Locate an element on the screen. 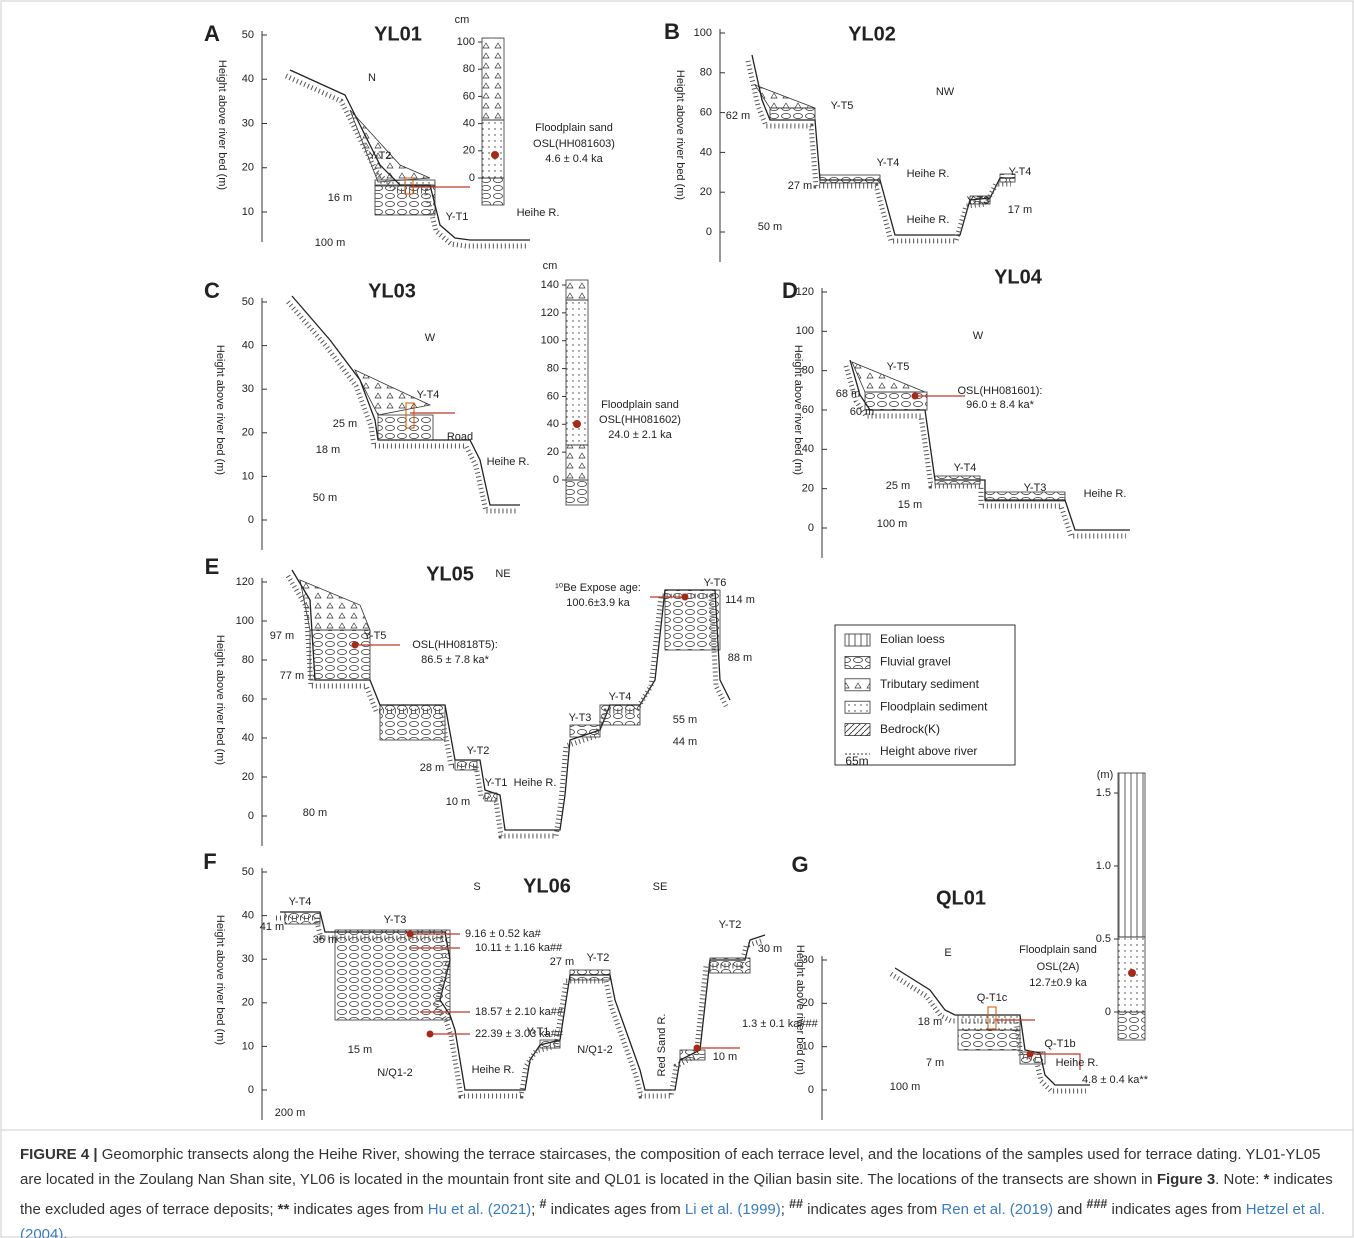  y-tick-label: 120 is located at coordinates (245, 582).